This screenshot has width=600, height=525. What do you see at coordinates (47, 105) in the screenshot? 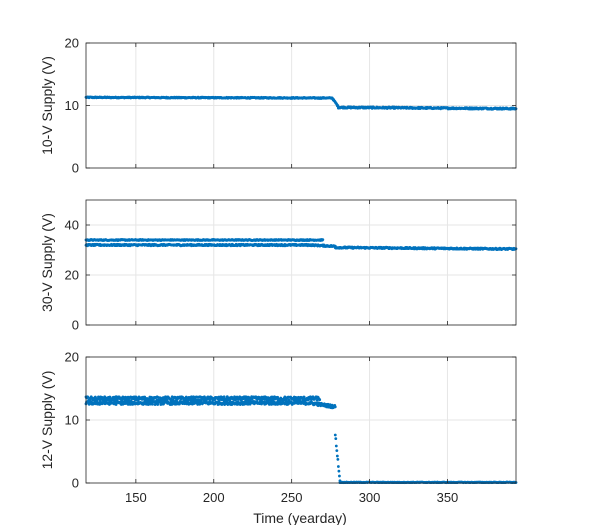
I see `y-axis-label: 10-V Supply (V)` at bounding box center [47, 105].